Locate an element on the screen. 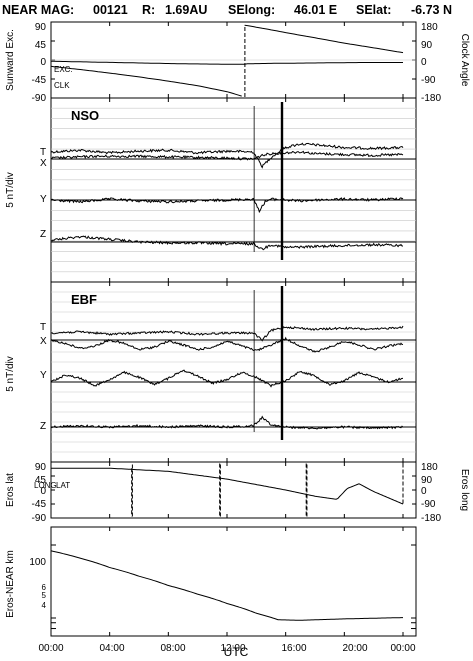  sunward-axis-label: Sunward Exc. is located at coordinates (10, 60).